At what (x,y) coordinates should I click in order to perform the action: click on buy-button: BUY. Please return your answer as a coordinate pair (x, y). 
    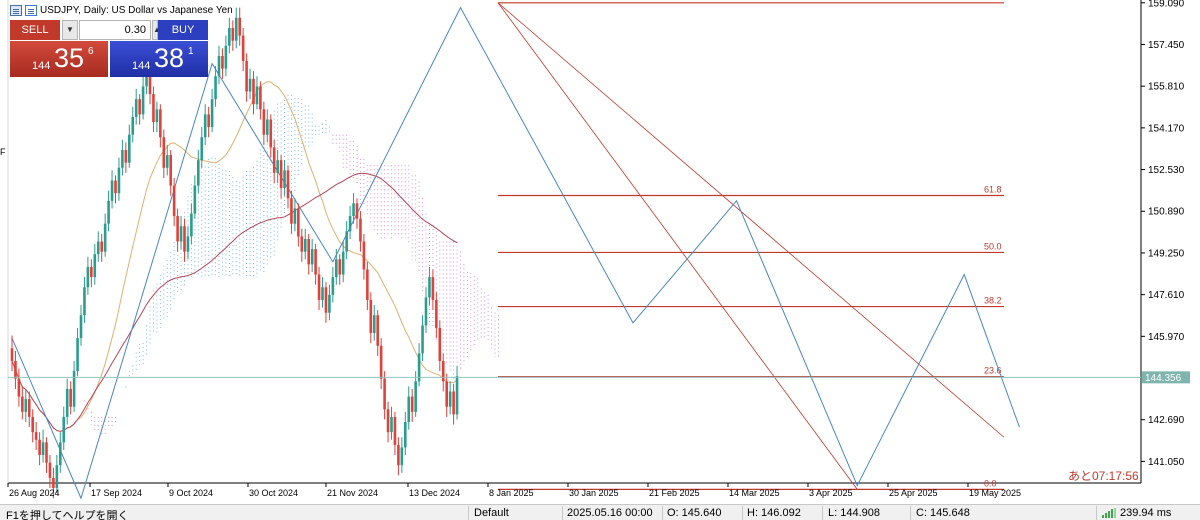
    Looking at the image, I should click on (183, 30).